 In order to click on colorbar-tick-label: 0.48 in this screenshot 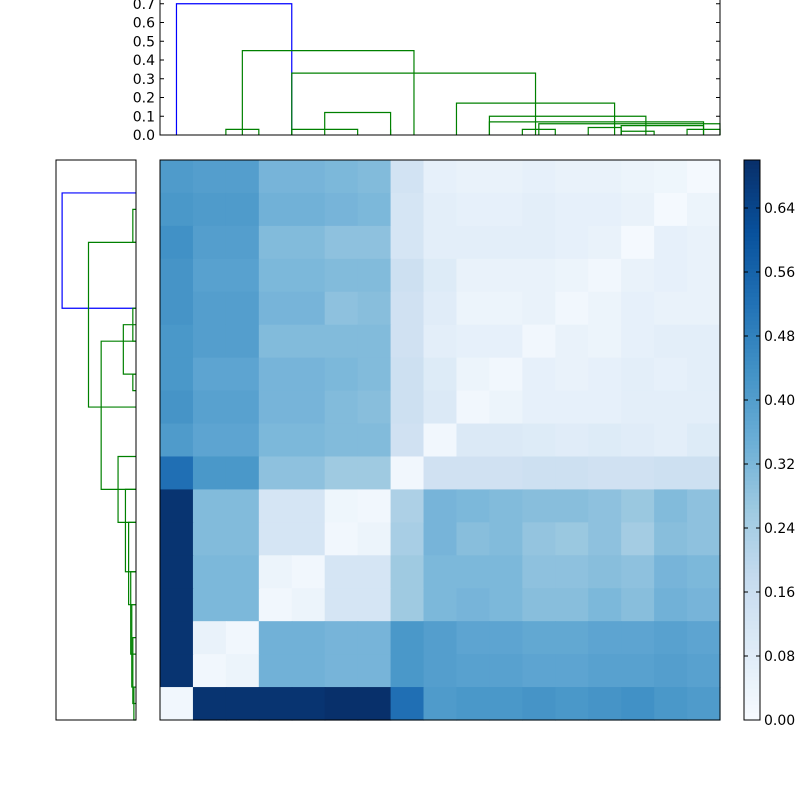, I will do `click(779, 337)`.